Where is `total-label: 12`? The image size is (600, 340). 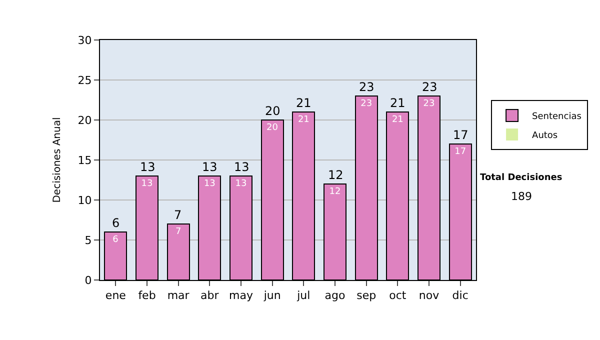
total-label: 12 is located at coordinates (336, 175).